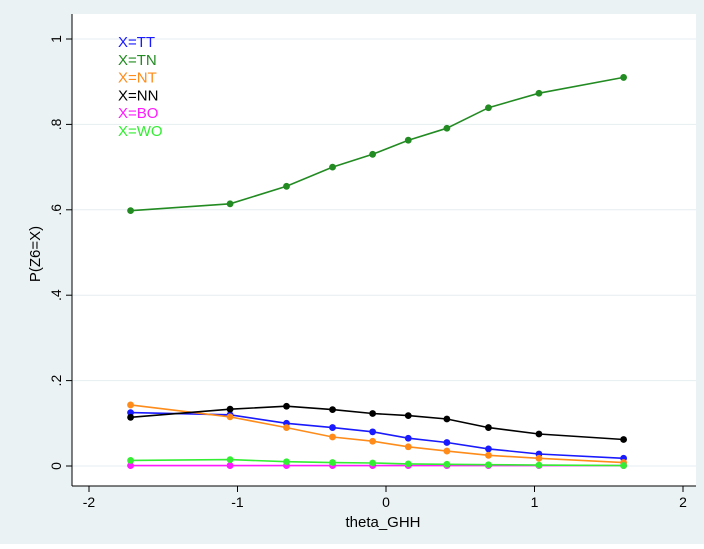  Describe the element at coordinates (137, 60) in the screenshot. I see `legend-entry: X=TN` at that location.